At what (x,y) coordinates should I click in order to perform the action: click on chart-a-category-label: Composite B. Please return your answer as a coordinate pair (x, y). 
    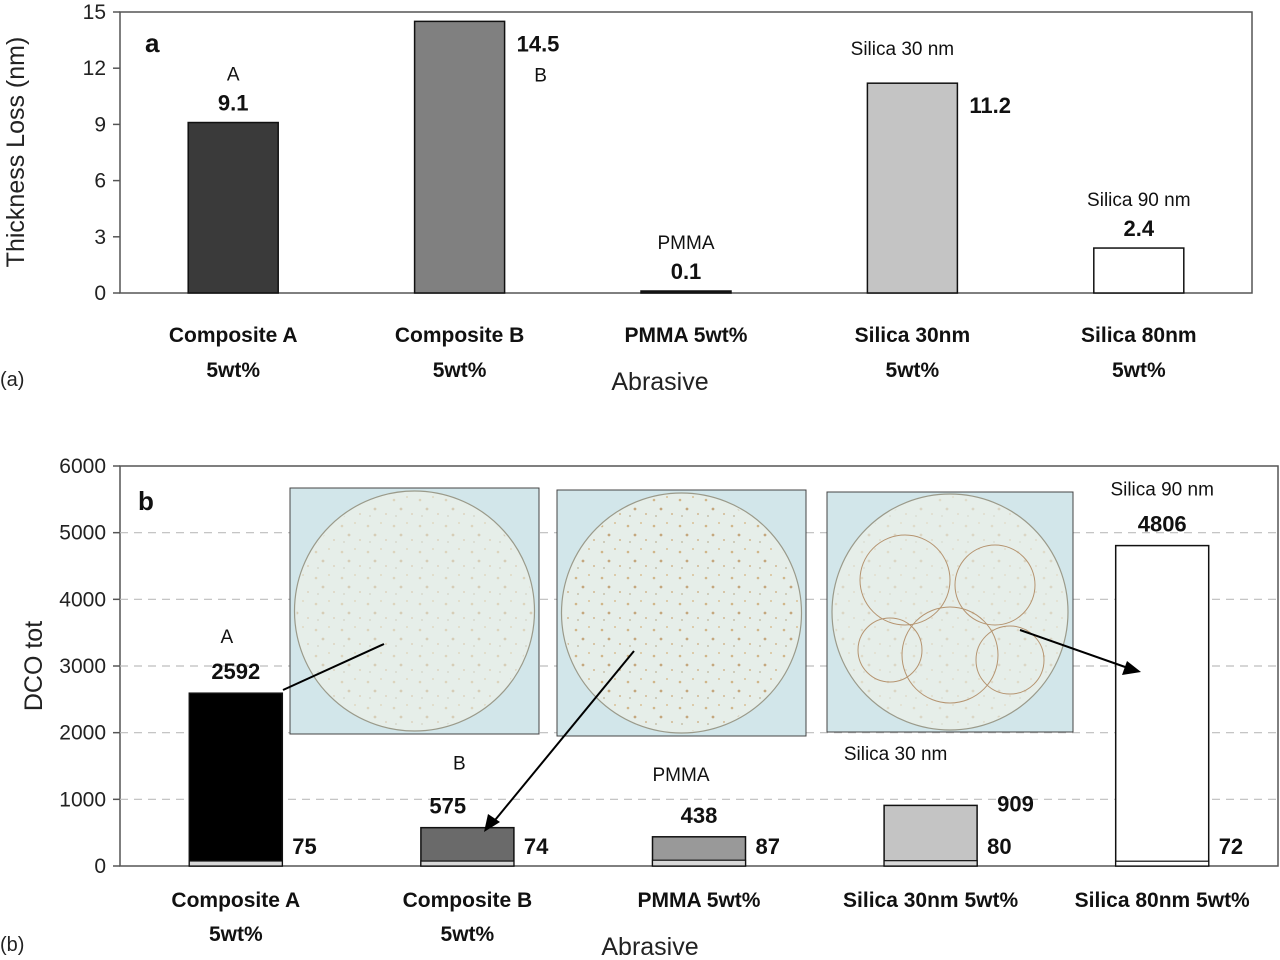
    Looking at the image, I should click on (460, 335).